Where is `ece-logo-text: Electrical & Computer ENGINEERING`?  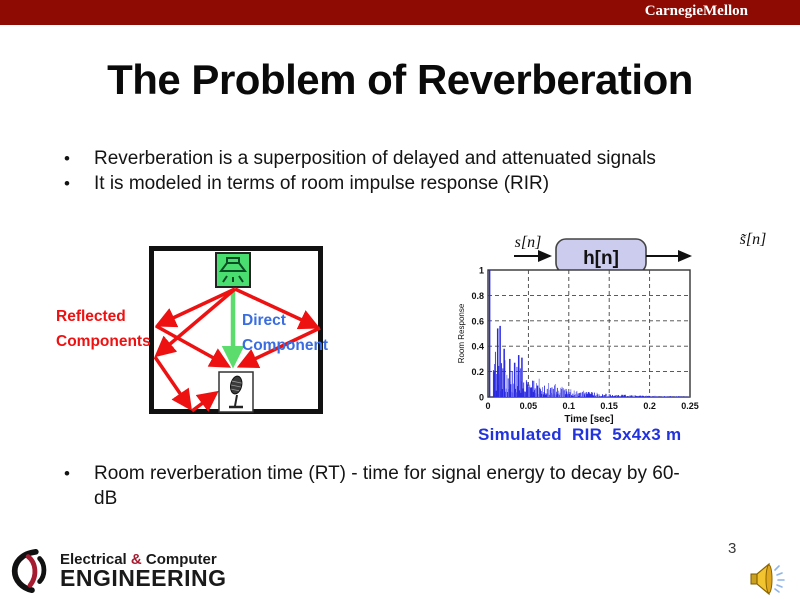
ece-logo-text: Electrical & Computer ENGINEERING is located at coordinates (143, 571).